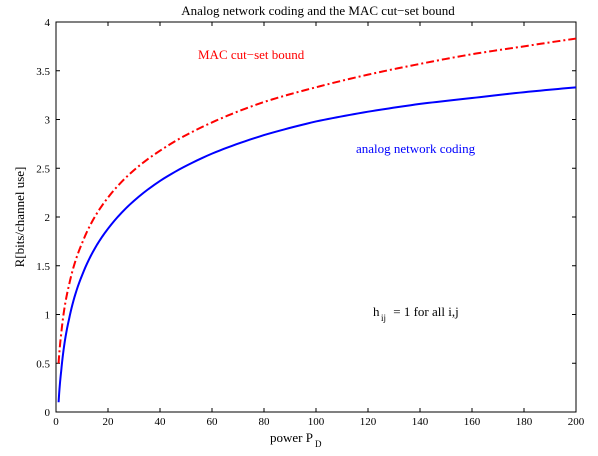 The image size is (598, 456). Describe the element at coordinates (420, 422) in the screenshot. I see `x-tick-label: 140` at that location.